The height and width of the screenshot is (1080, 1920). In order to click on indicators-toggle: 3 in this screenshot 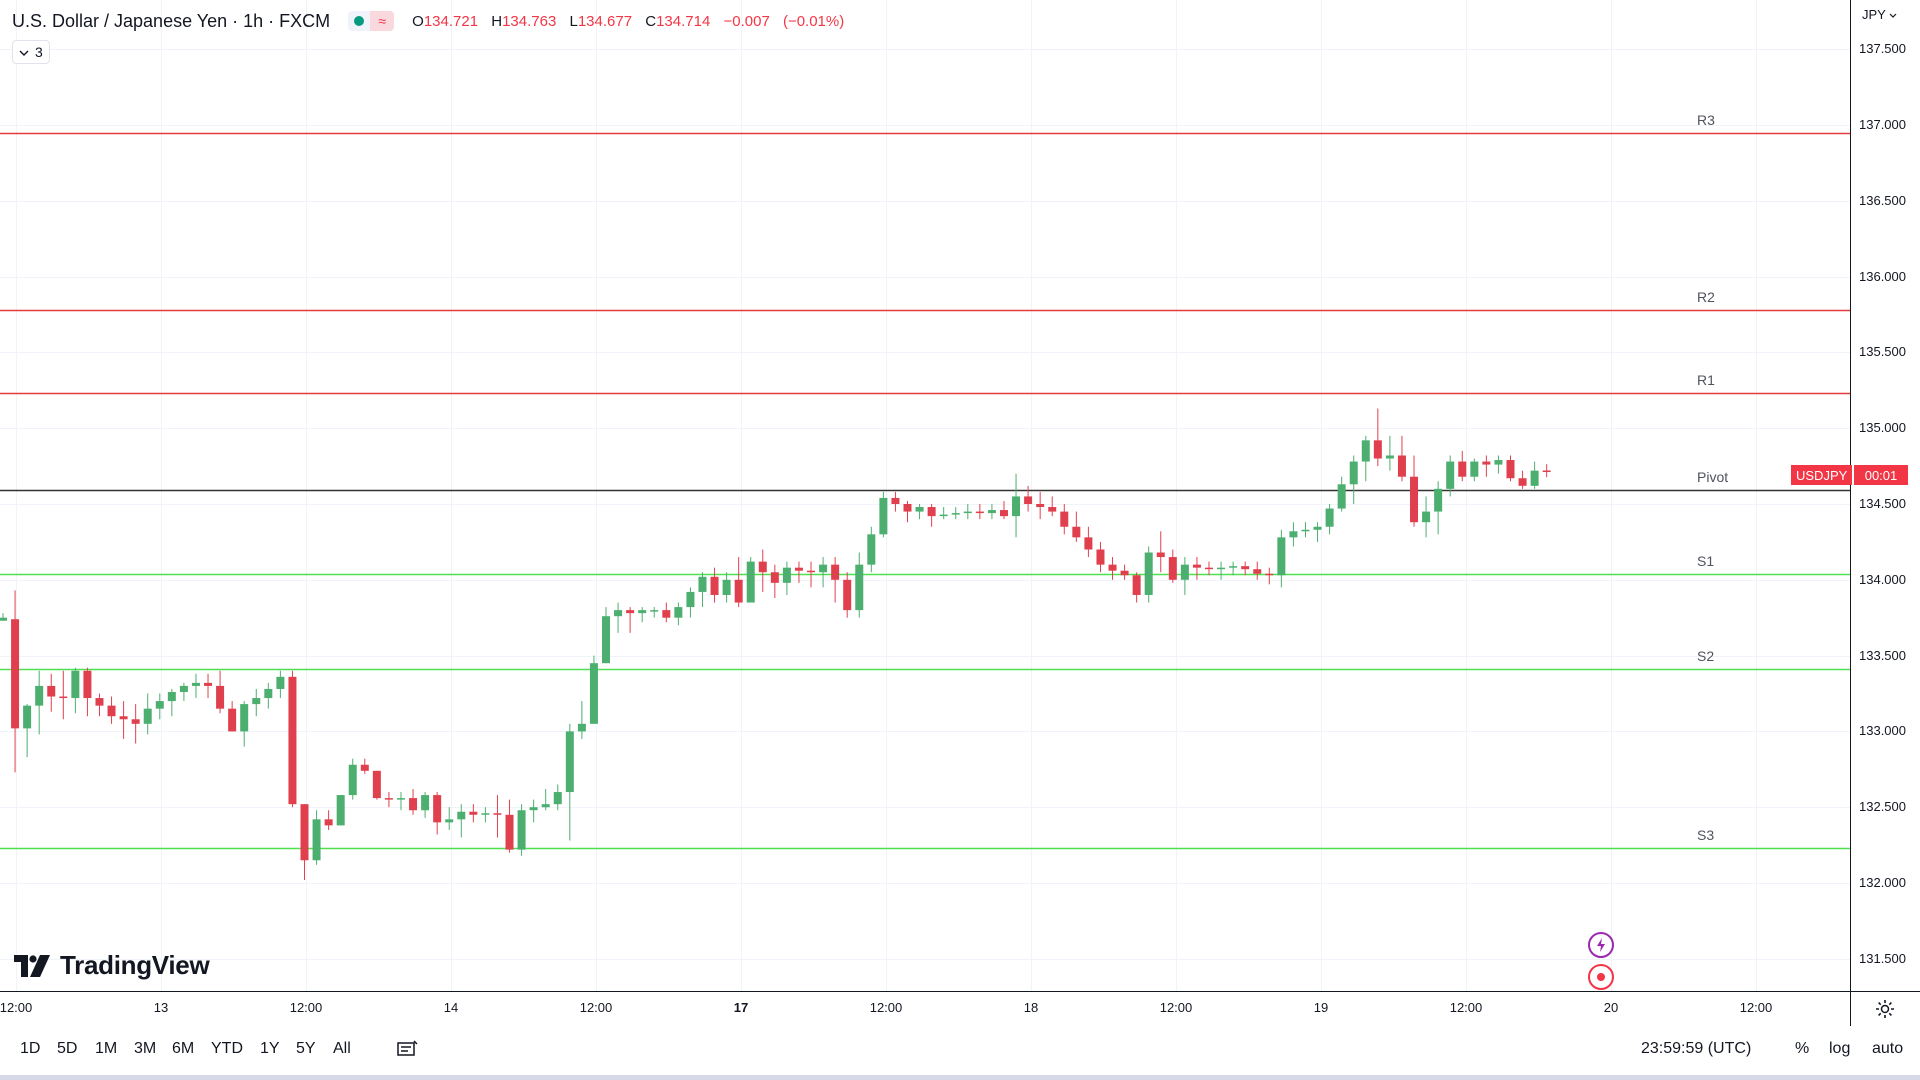, I will do `click(31, 52)`.